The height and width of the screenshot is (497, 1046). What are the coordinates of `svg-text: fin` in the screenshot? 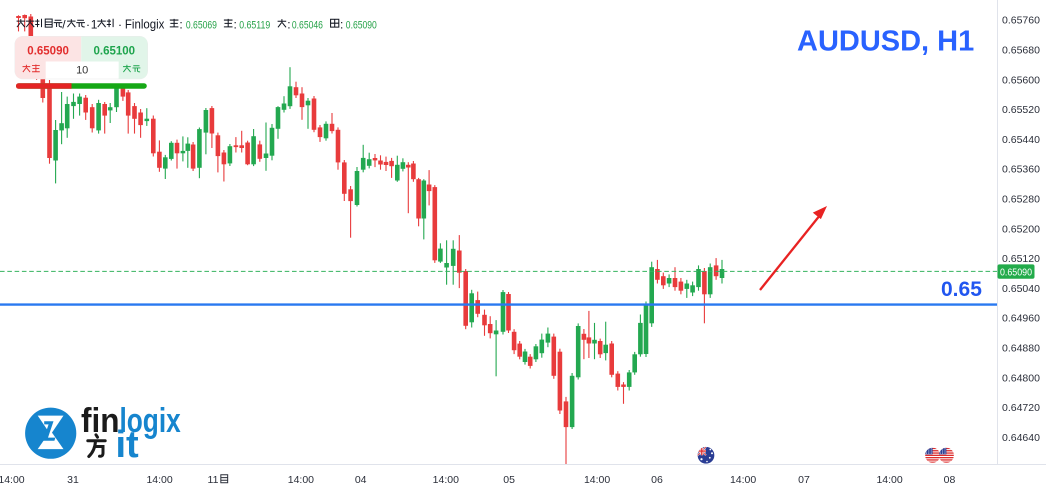 It's located at (100, 421).